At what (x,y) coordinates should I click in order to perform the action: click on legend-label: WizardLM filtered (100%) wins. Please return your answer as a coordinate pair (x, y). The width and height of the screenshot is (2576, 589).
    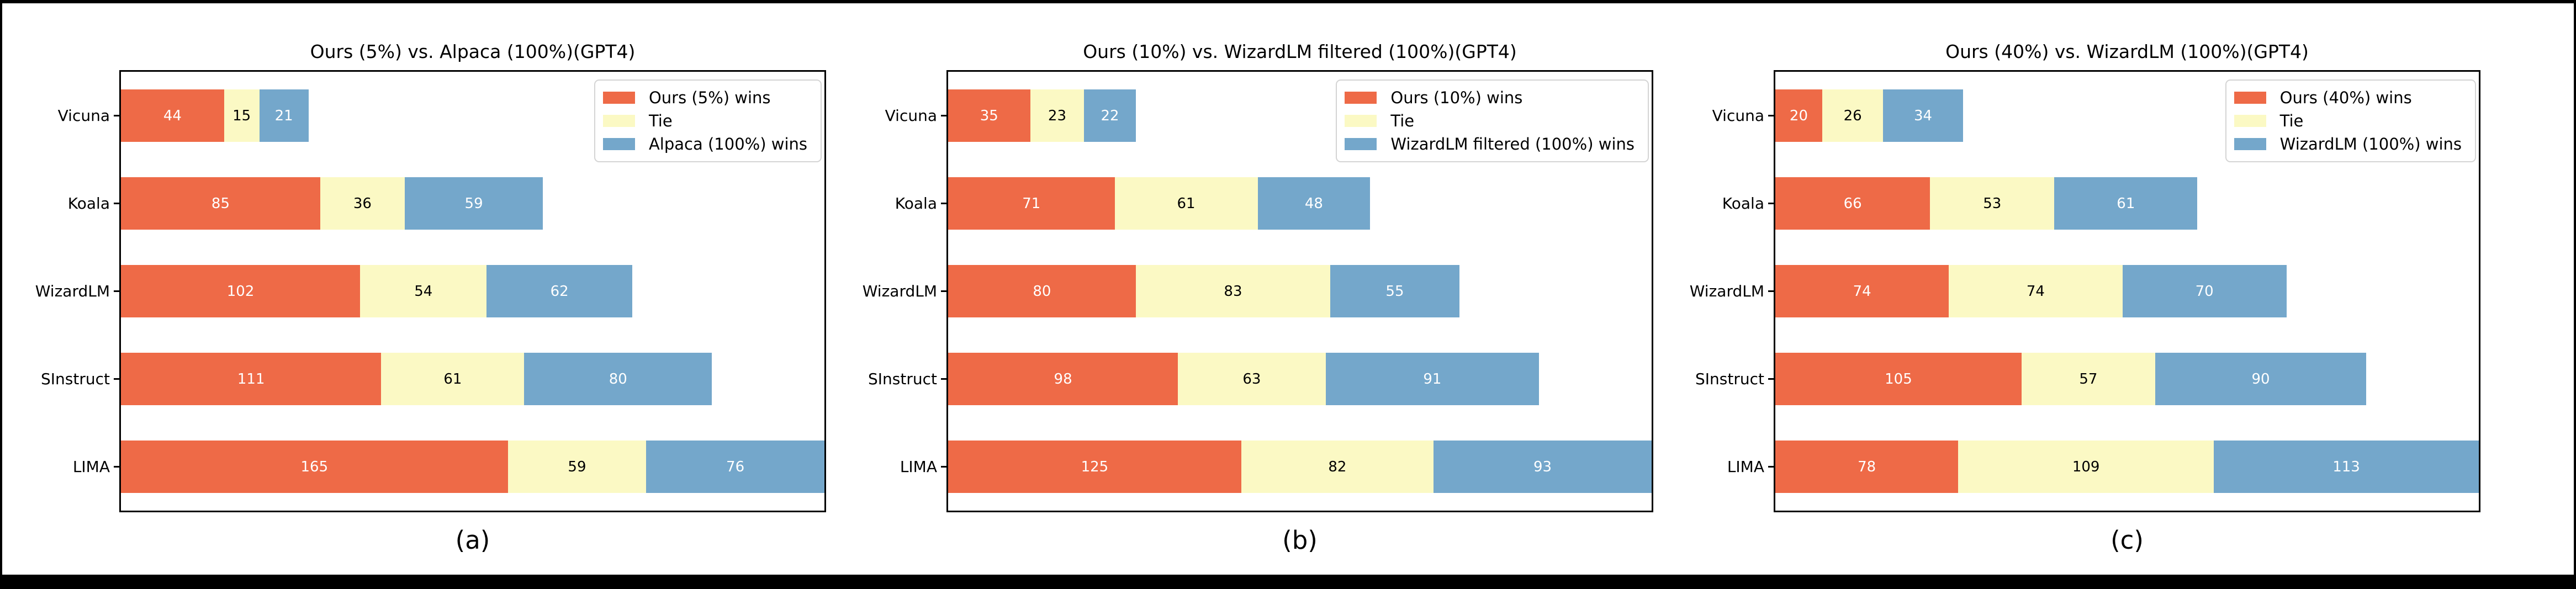
    Looking at the image, I should click on (1512, 143).